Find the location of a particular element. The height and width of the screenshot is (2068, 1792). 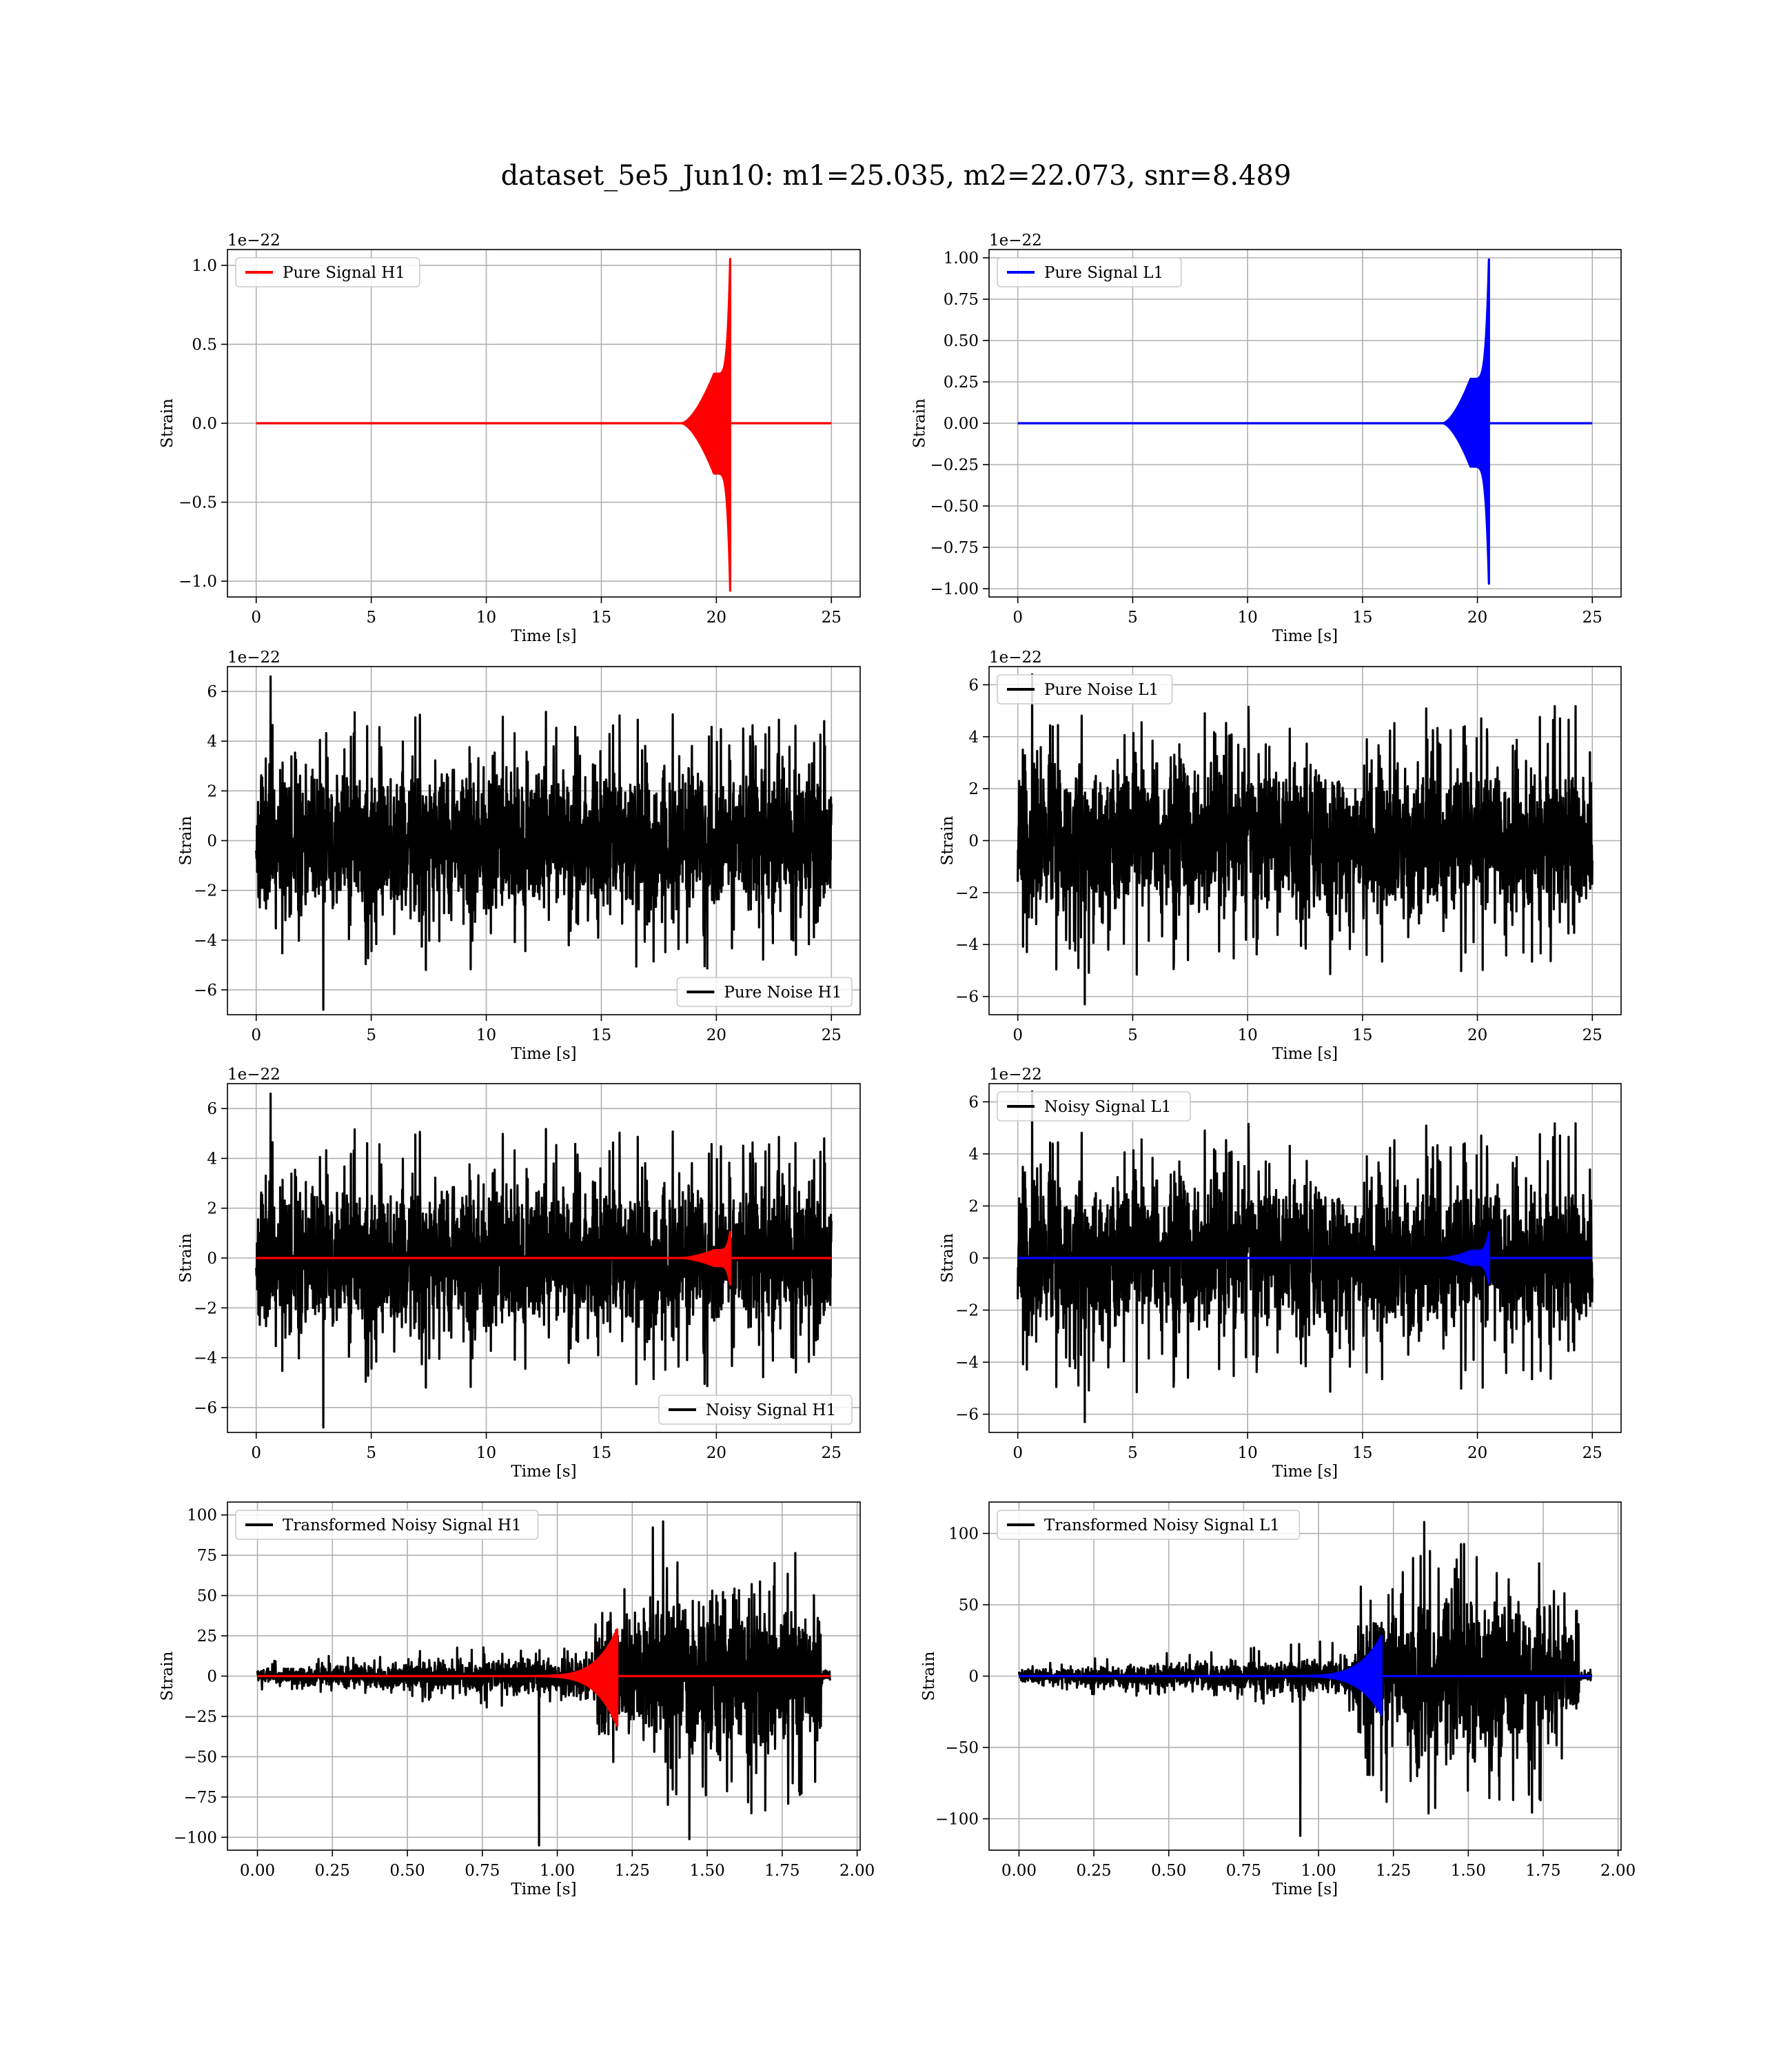

y-tick-label: −1.0 is located at coordinates (198, 582).